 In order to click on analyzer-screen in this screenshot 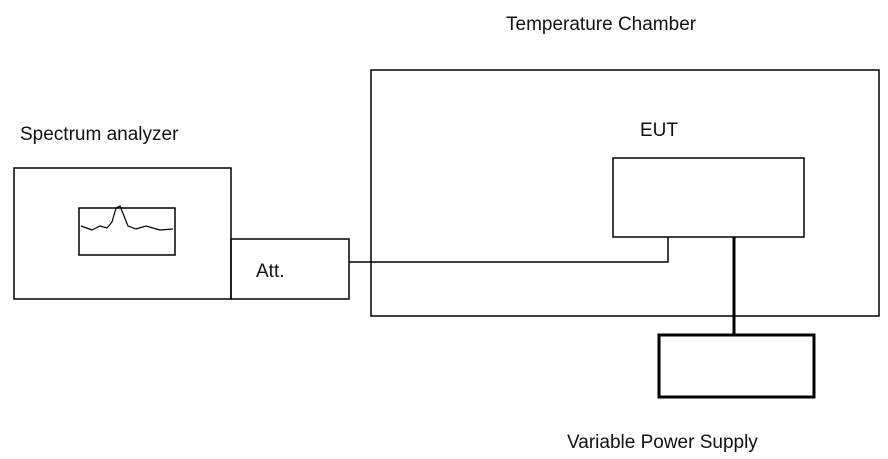, I will do `click(127, 231)`.